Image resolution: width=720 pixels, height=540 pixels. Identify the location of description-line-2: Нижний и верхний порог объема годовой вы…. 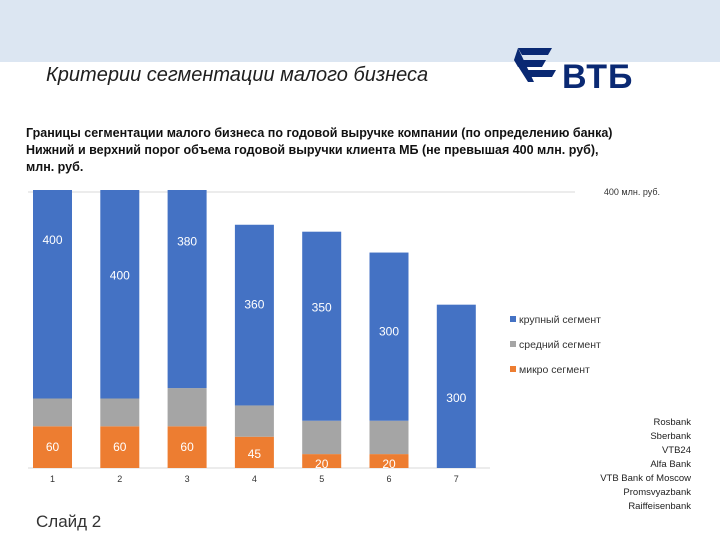
(312, 150).